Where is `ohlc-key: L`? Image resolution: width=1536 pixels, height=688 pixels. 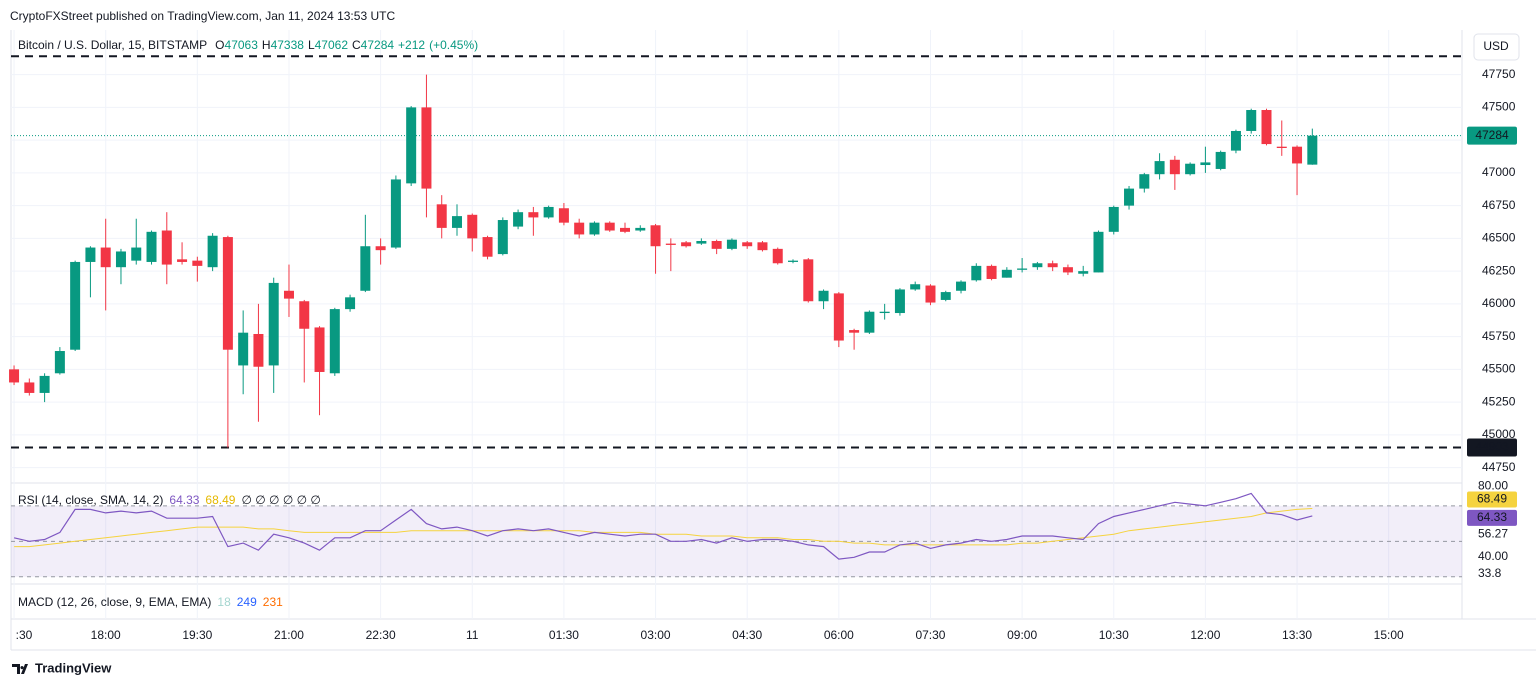 ohlc-key: L is located at coordinates (311, 45).